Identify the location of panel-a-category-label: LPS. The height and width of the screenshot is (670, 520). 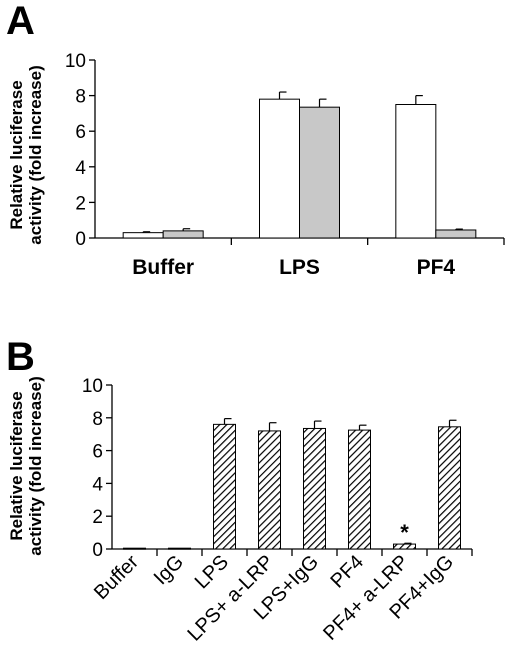
(299, 267).